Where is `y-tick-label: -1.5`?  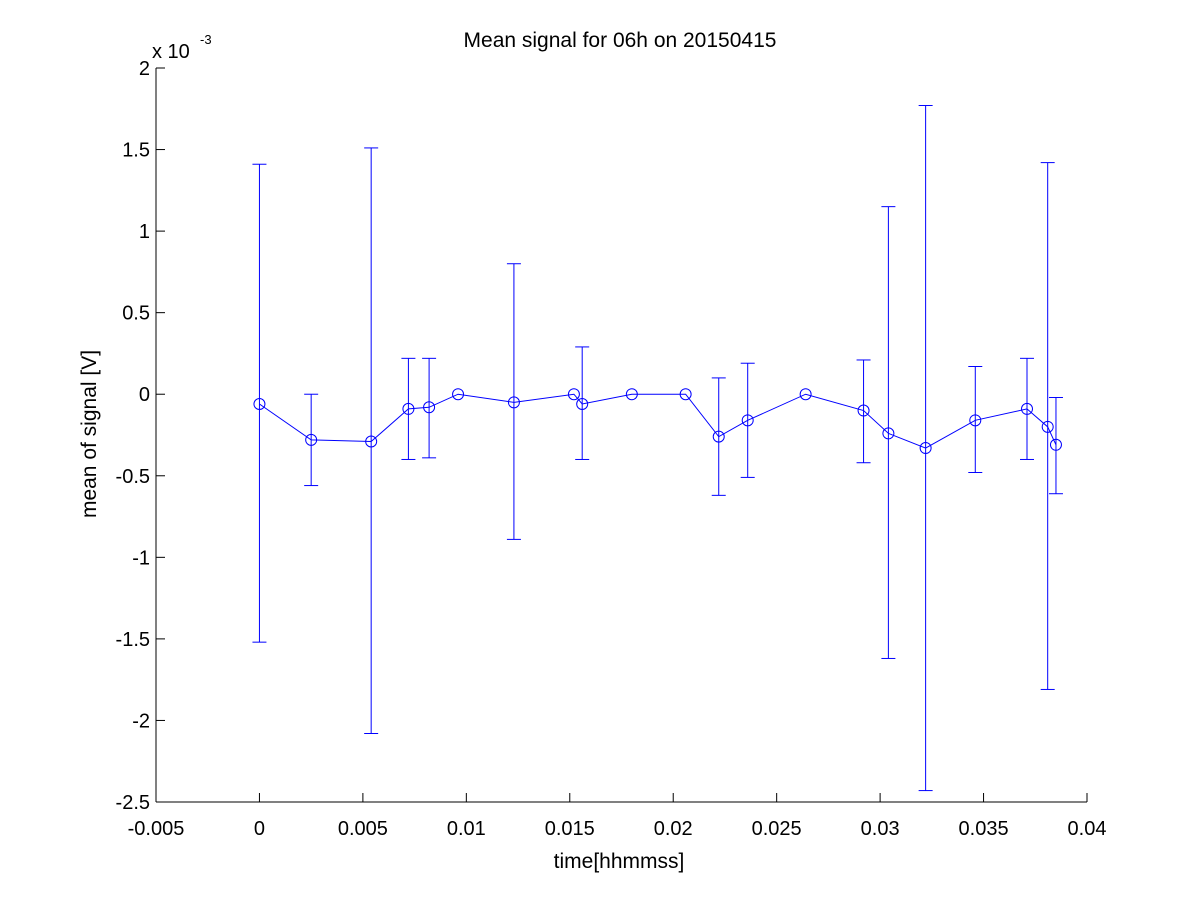 y-tick-label: -1.5 is located at coordinates (133, 640).